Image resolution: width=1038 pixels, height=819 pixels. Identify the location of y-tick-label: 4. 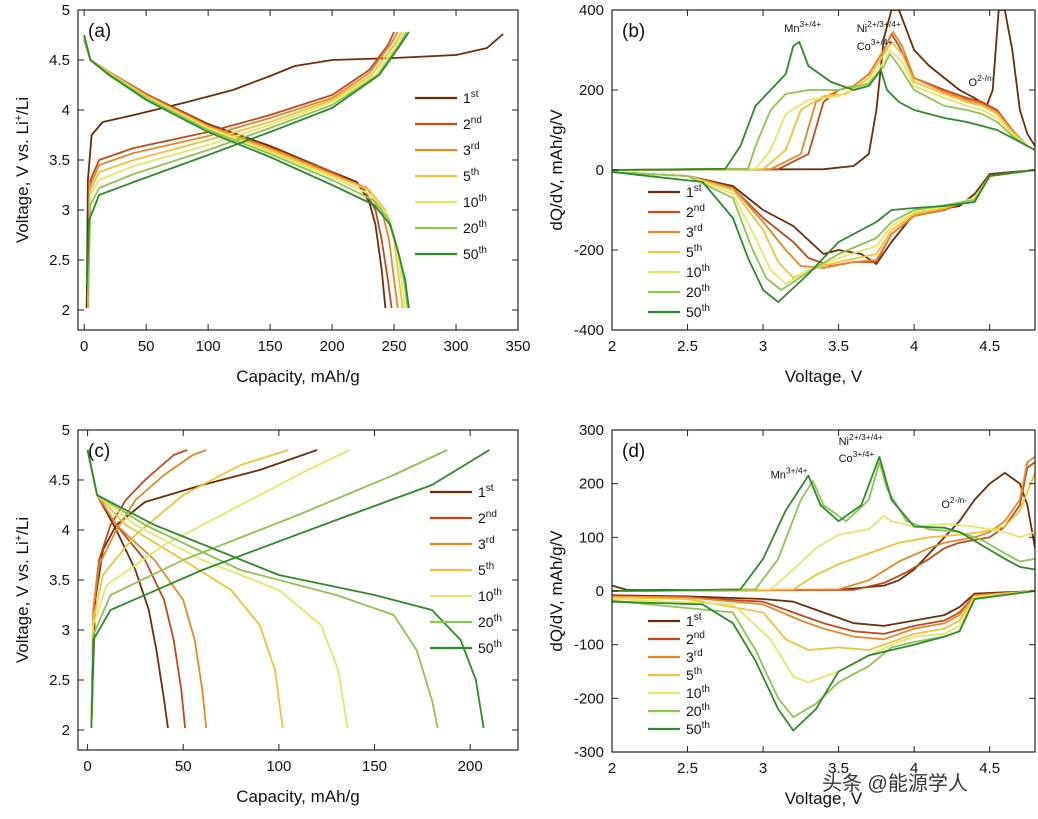
(66, 530).